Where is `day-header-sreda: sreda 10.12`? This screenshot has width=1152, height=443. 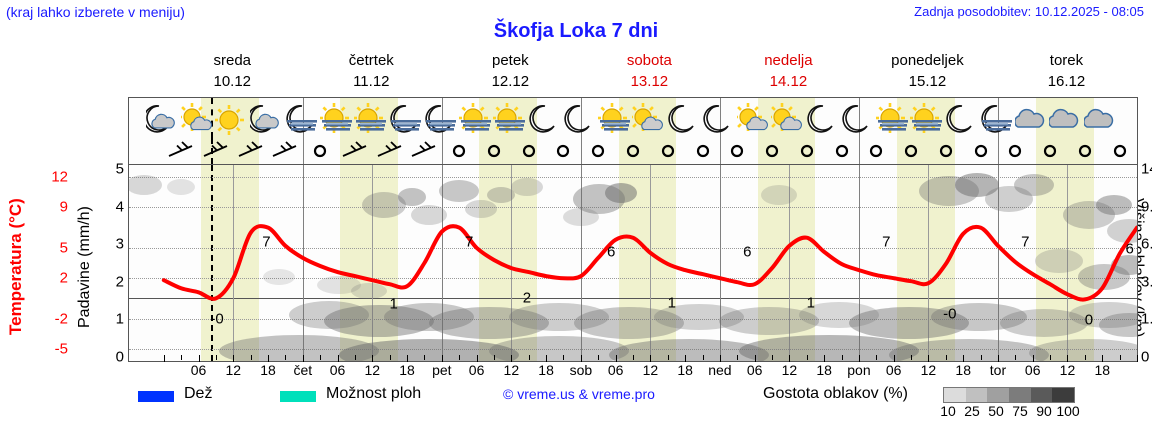 day-header-sreda: sreda 10.12 is located at coordinates (232, 71).